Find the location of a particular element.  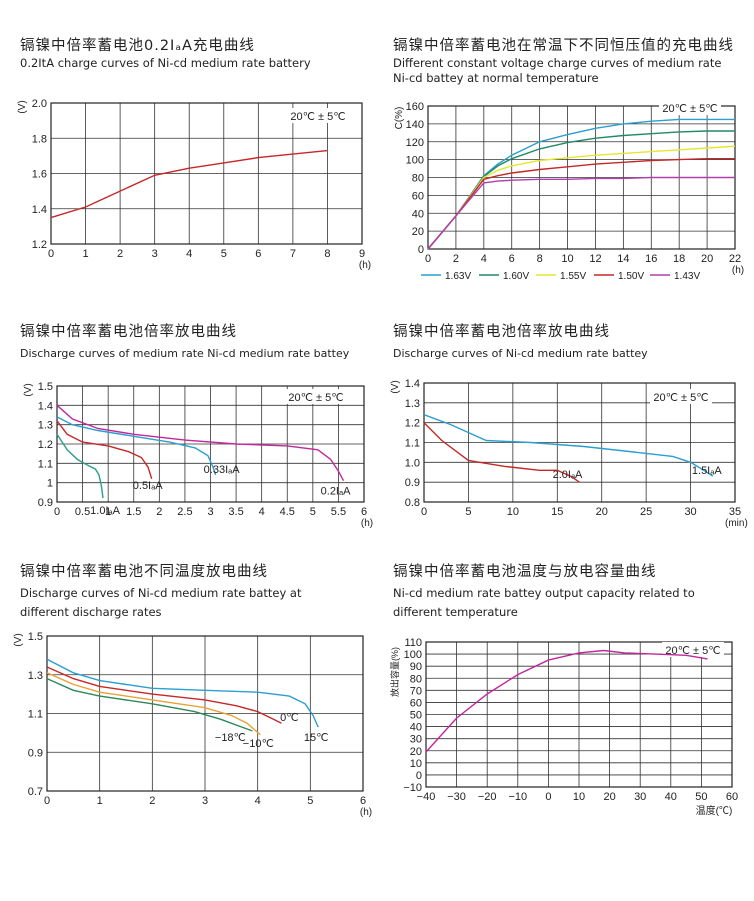

y-tick-label: 1.2 is located at coordinates (39, 245).